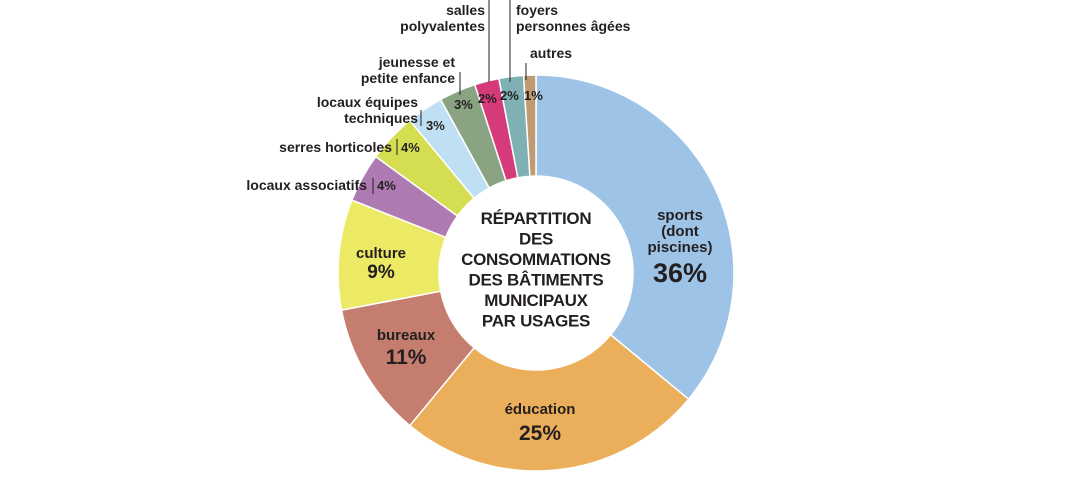 The image size is (1071, 479). Describe the element at coordinates (679, 247) in the screenshot. I see `slice-label-sports: piscines)` at that location.